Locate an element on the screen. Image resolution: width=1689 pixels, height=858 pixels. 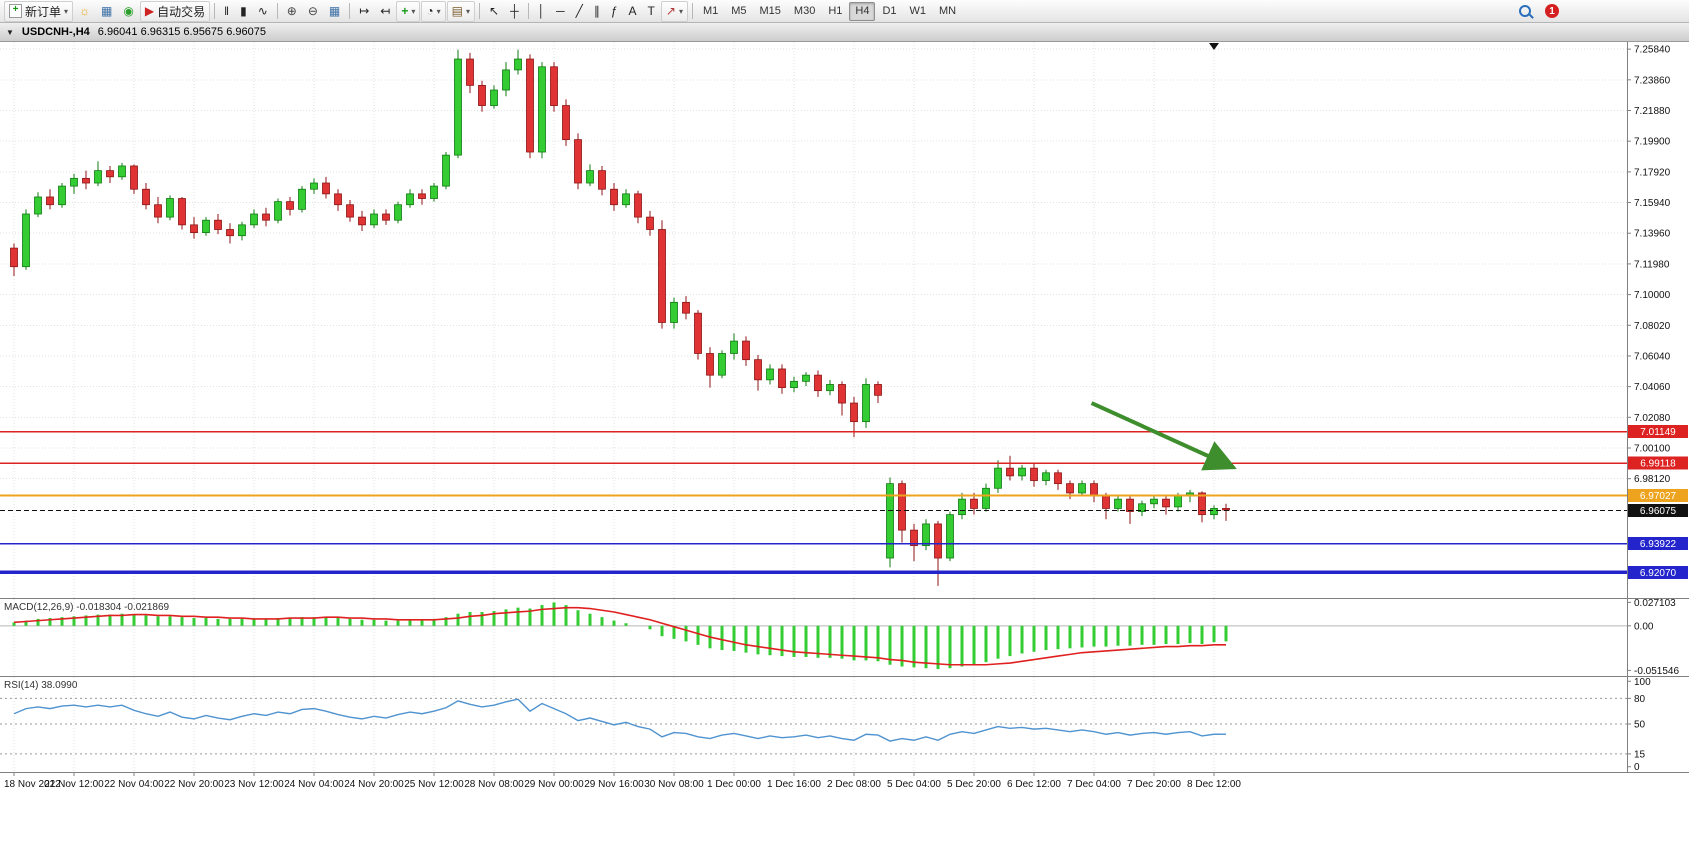
text-label-icon: T is located at coordinates (651, 11).